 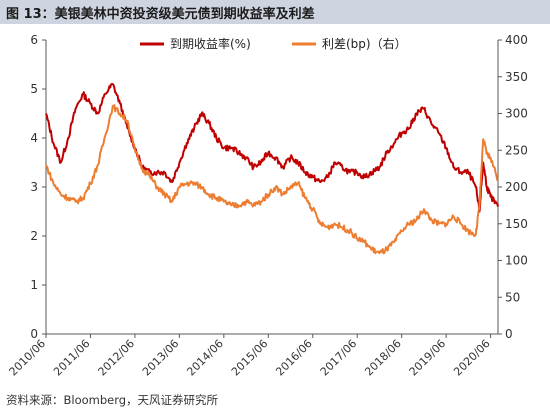 I want to click on figure-title-bar: 图 13：美银美林中资投资级美元债到期收益率及利差, so click(x=275, y=12).